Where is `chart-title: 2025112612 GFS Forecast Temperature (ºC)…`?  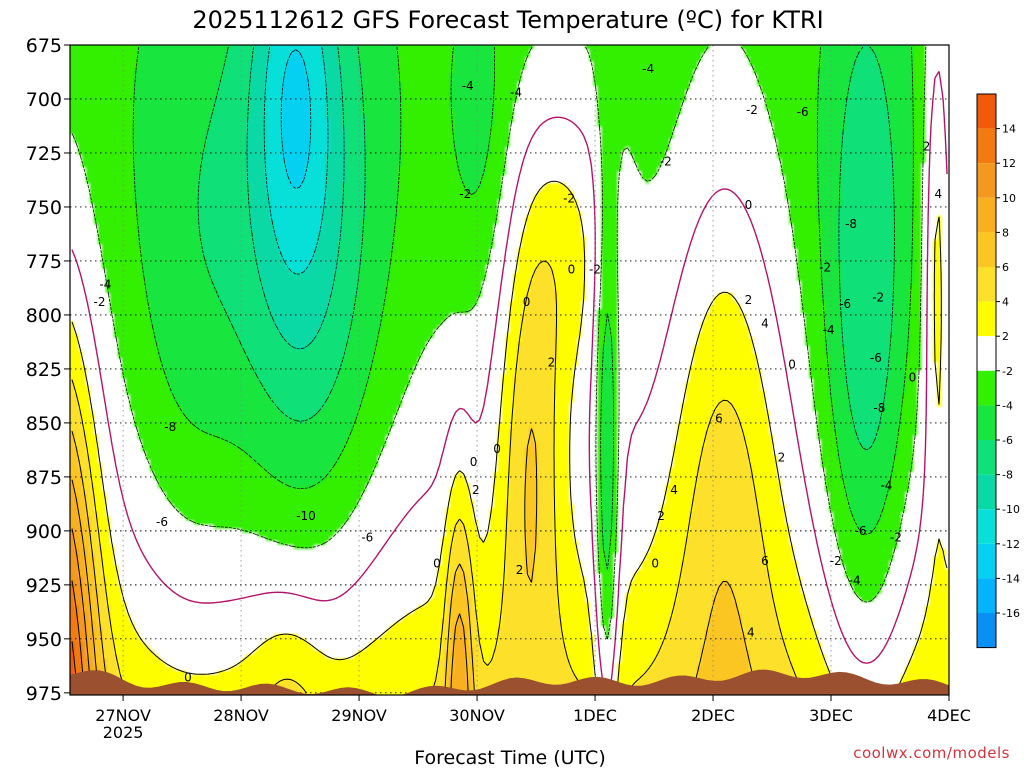
chart-title: 2025112612 GFS Forecast Temperature (ºC)… is located at coordinates (507, 20).